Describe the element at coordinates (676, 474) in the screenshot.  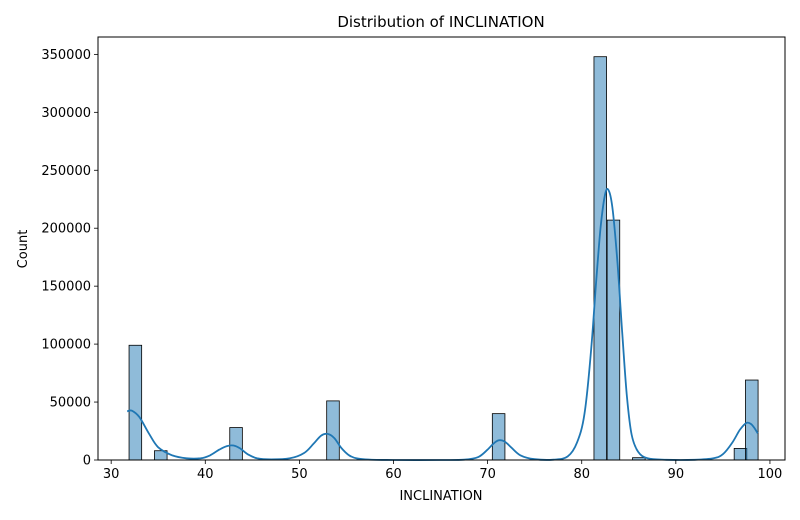
I see `x-tick-label: 90` at that location.